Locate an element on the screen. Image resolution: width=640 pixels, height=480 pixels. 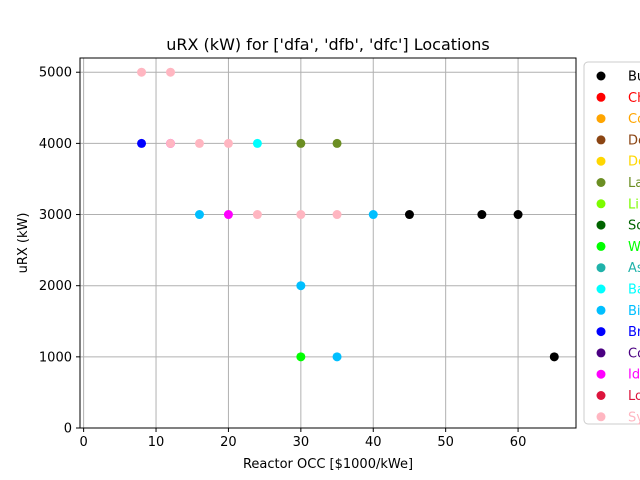
y-tick-label: 2000 is located at coordinates (55, 286).